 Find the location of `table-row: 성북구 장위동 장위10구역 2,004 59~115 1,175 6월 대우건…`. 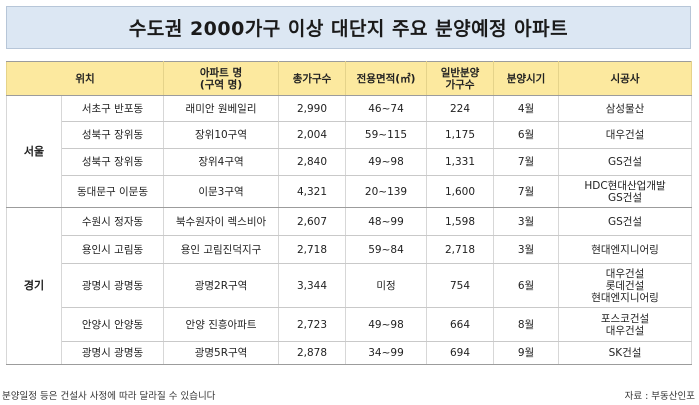

table-row: 성북구 장위동 장위10구역 2,004 59~115 1,175 6월 대우건… is located at coordinates (350, 135).